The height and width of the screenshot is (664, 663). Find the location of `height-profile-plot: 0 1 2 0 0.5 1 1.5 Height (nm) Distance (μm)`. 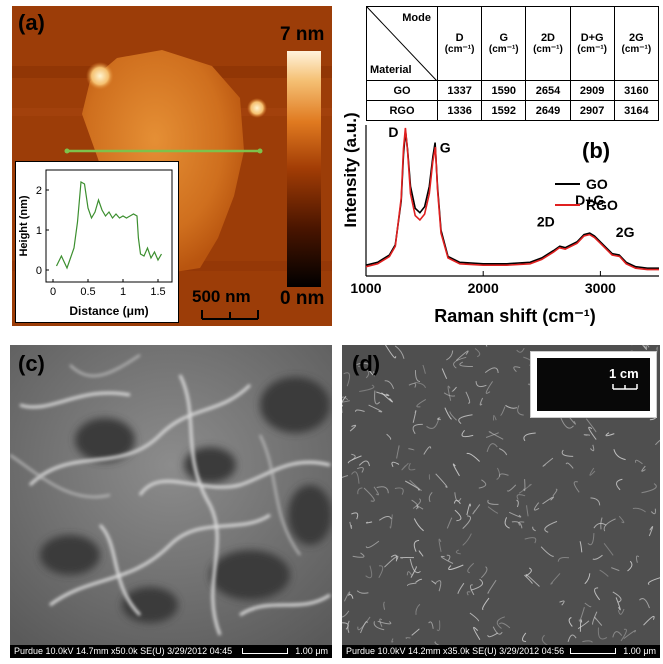

height-profile-plot: 0 1 2 0 0.5 1 1.5 Height (nm) Distance (μm) is located at coordinates (95, 243).